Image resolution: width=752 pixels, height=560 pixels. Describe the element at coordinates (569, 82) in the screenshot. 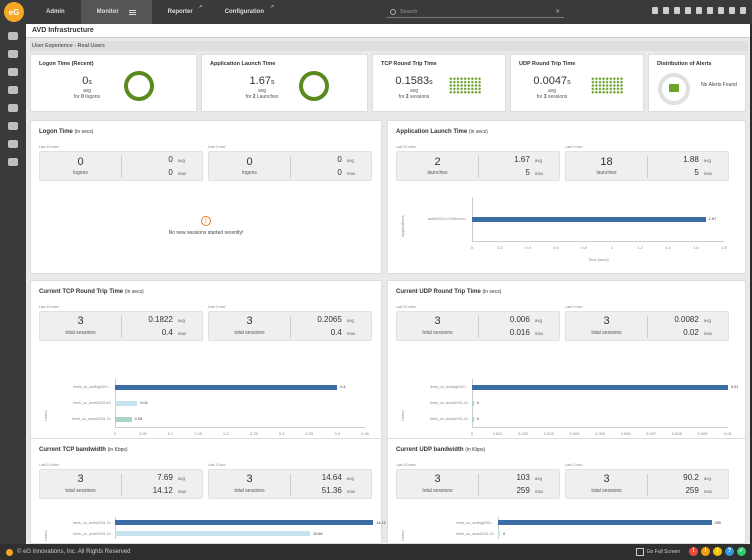

I see `unit: s` at that location.